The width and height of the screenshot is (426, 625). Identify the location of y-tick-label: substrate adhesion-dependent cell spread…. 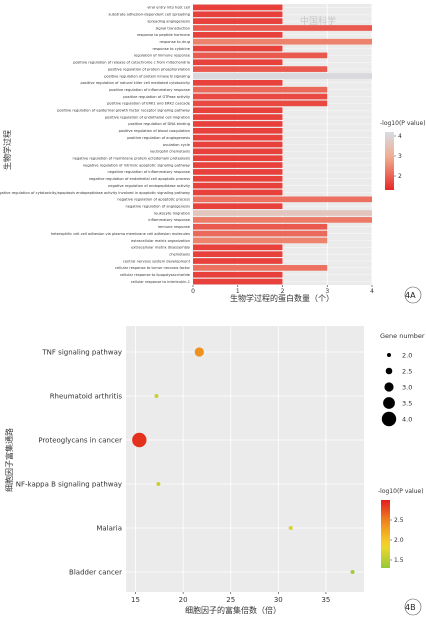
(149, 15).